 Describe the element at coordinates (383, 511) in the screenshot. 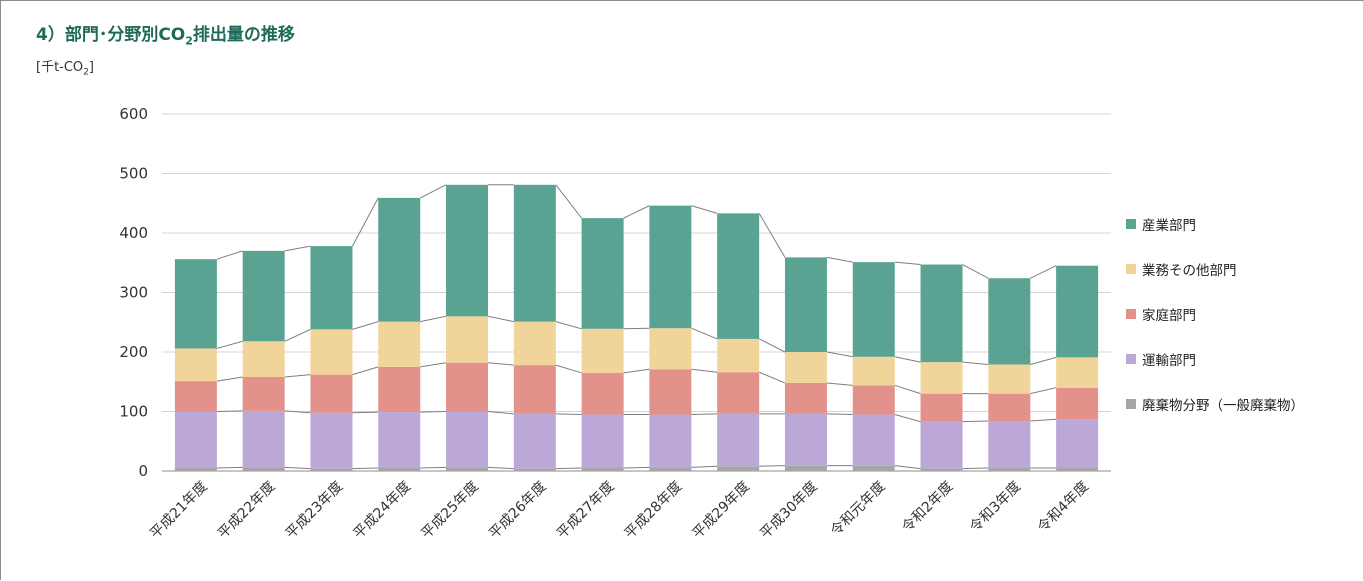

I see `x-tick-label: 平成24年度` at that location.